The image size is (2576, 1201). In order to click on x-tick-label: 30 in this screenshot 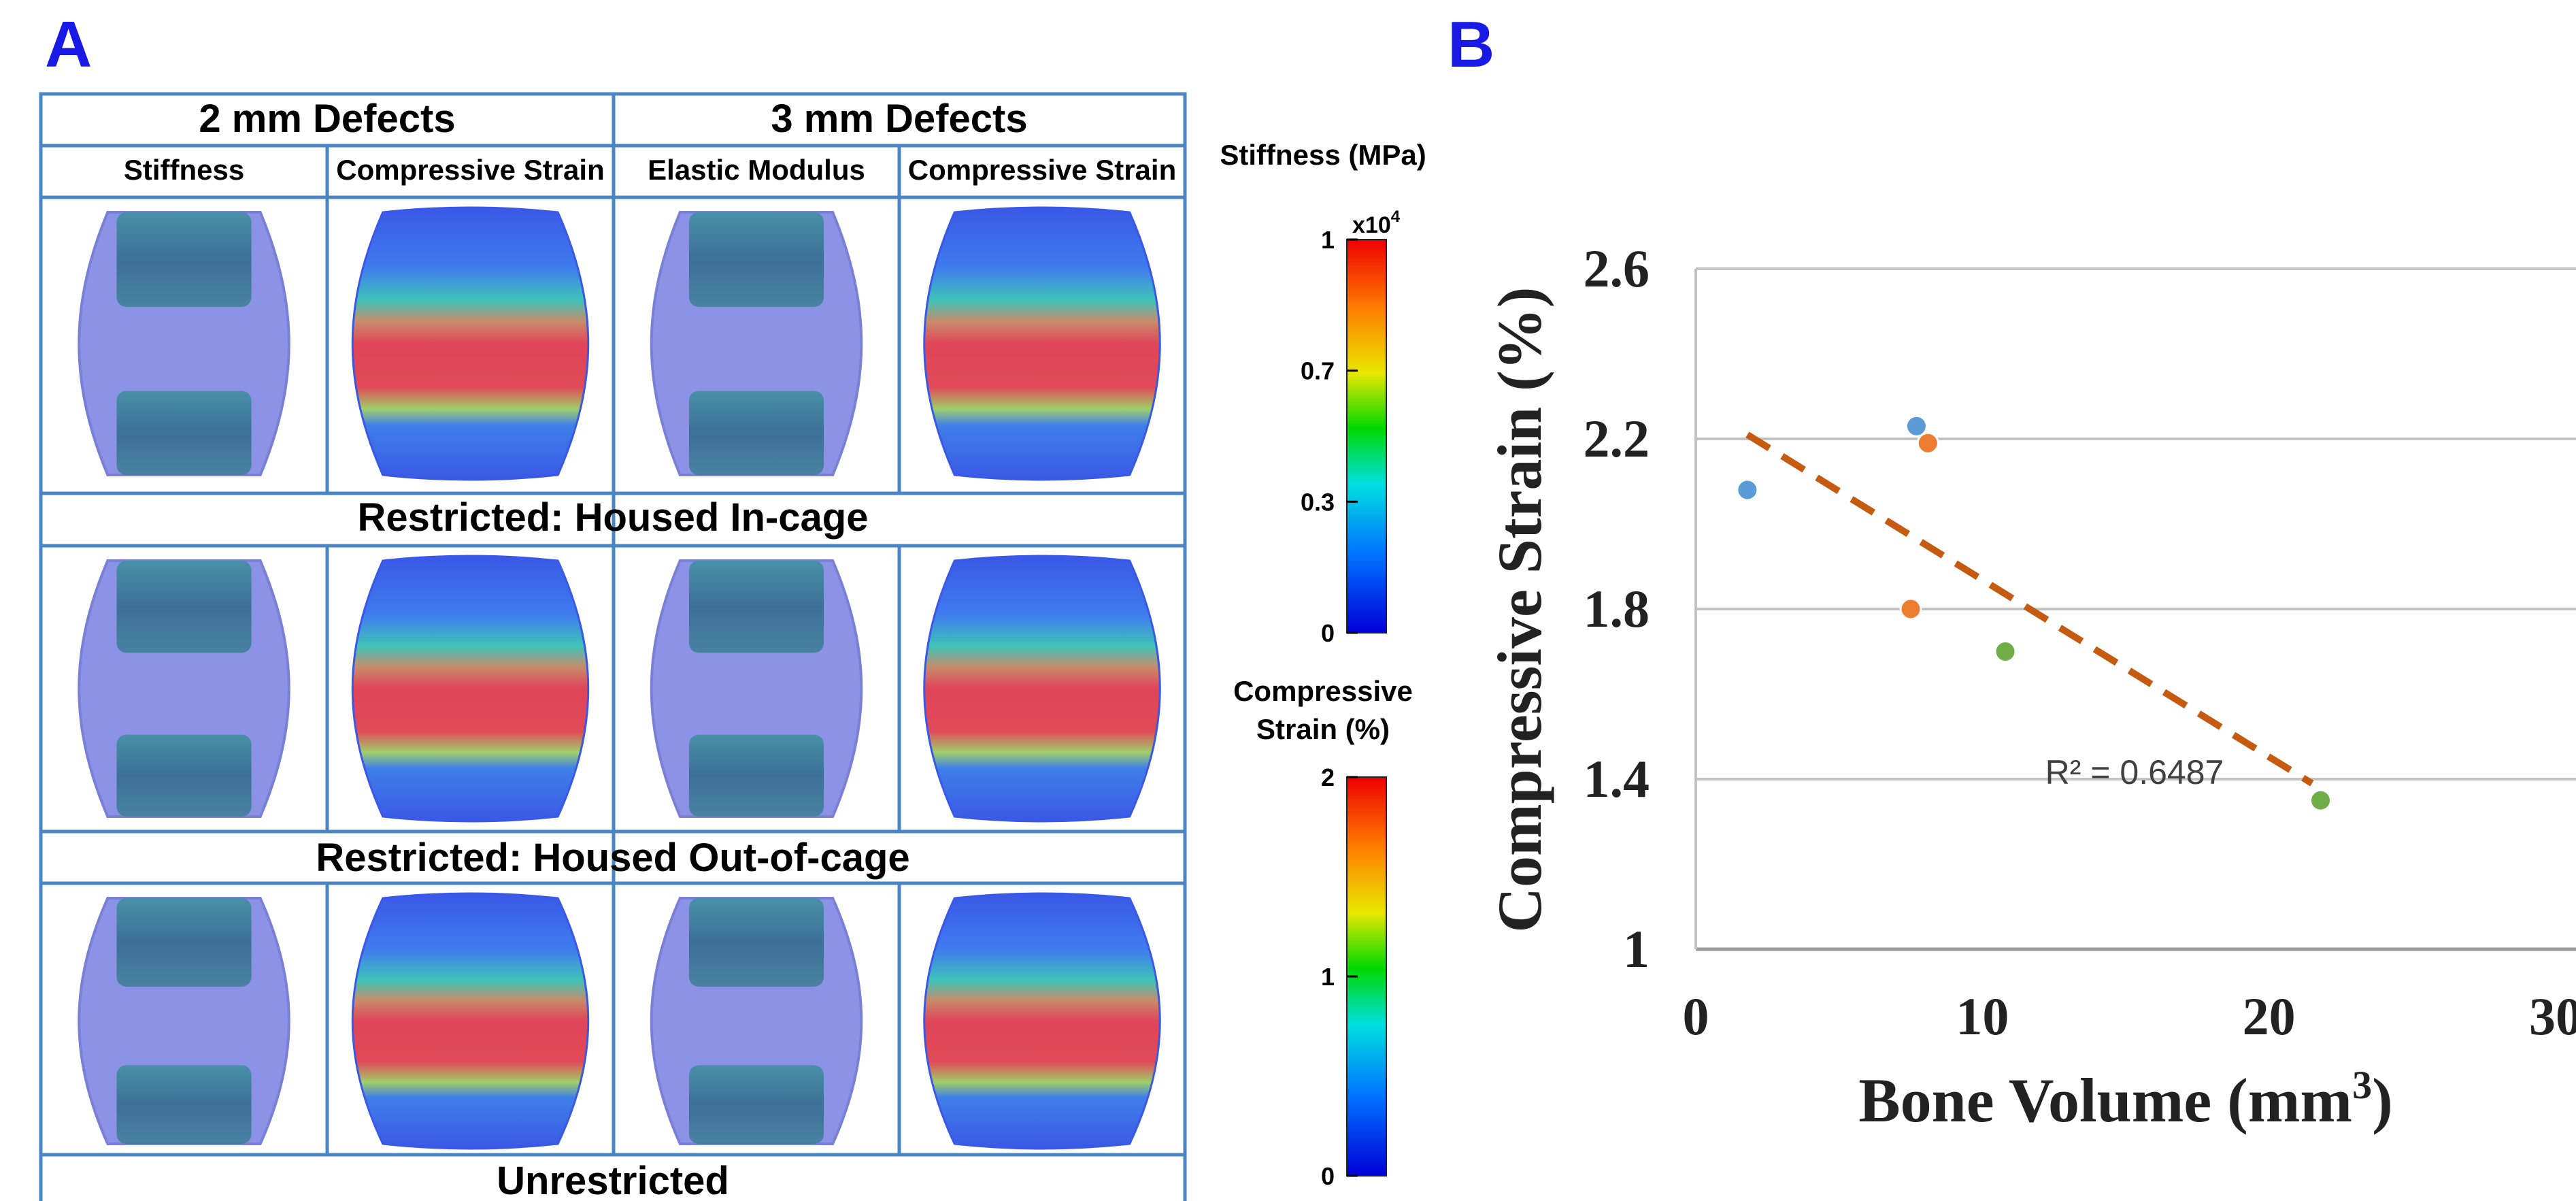, I will do `click(2552, 1017)`.